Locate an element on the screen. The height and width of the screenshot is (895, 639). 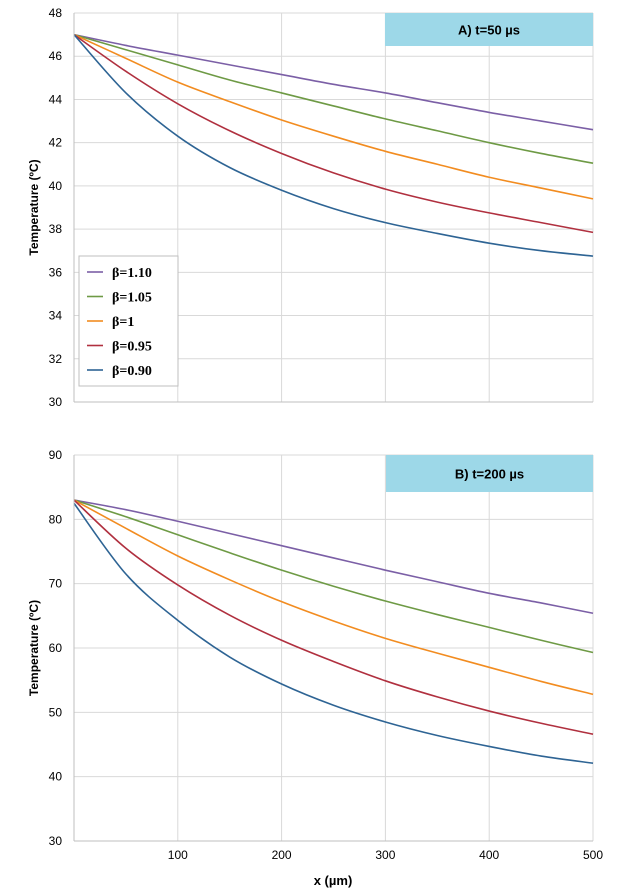
panel-a-title-background is located at coordinates (489, 29).